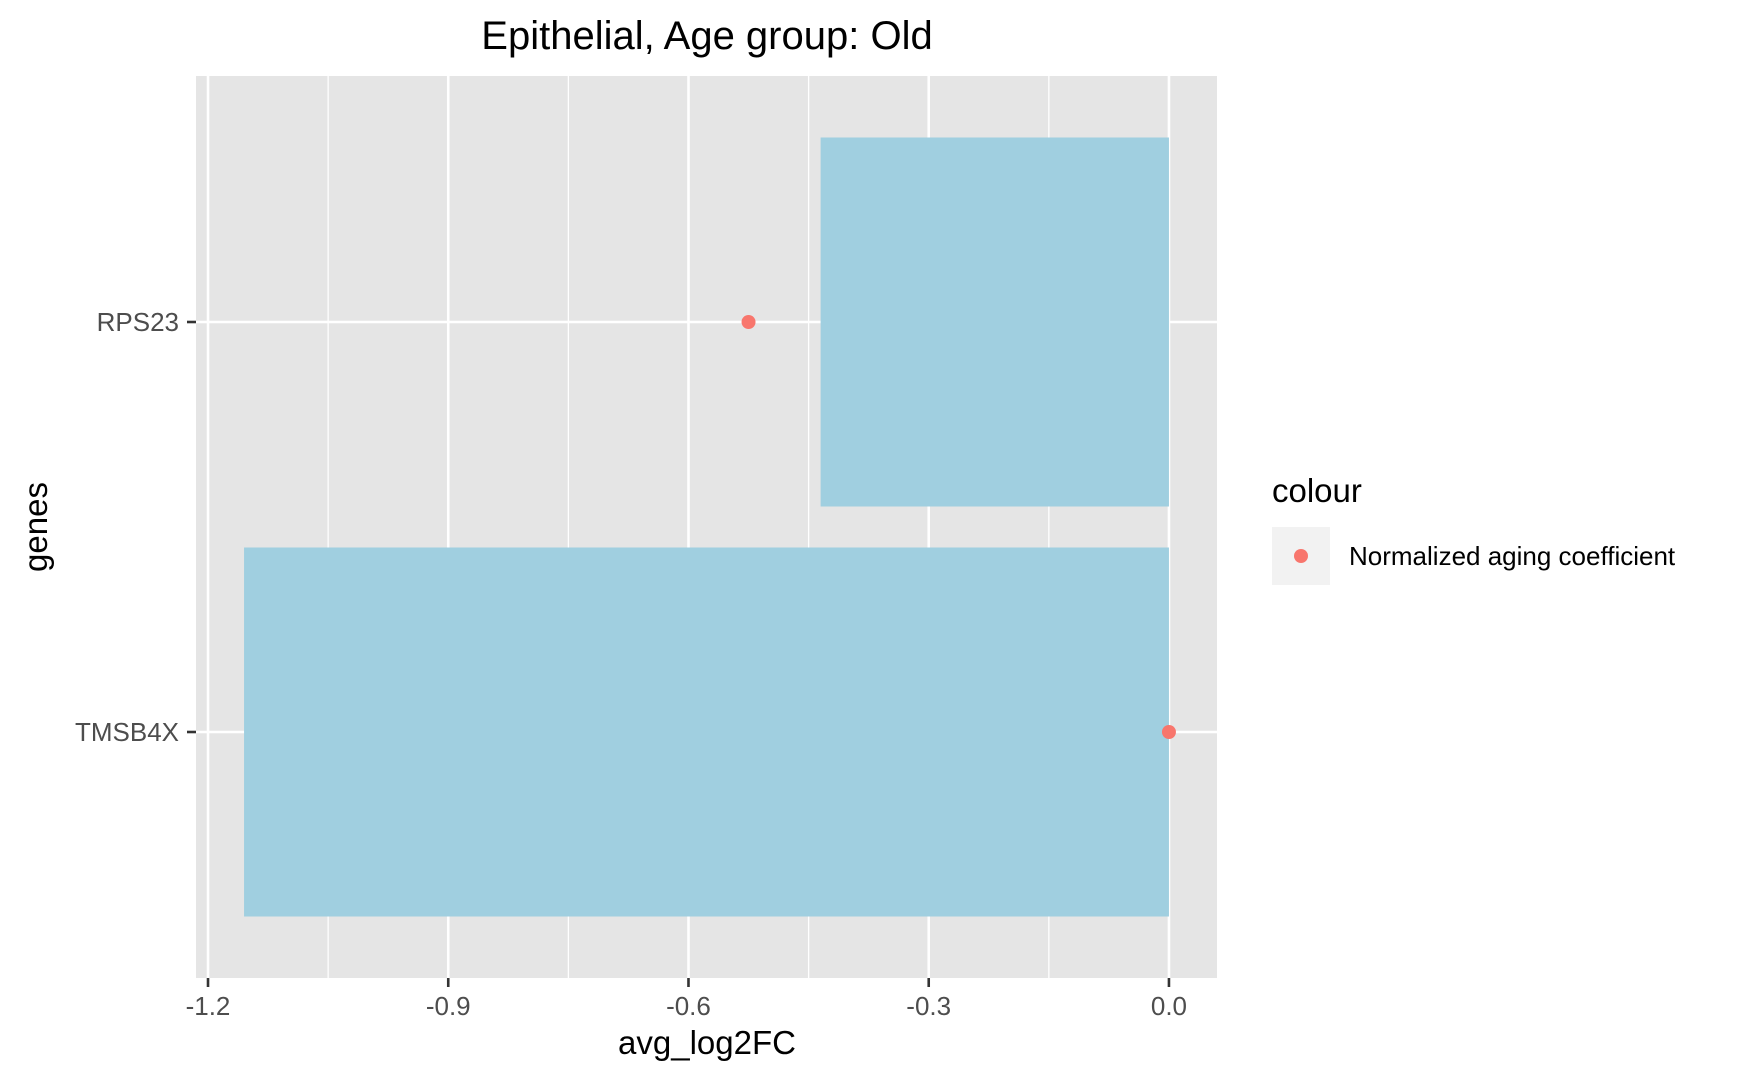  I want to click on x-tick-label: 0.0, so click(1169, 1006).